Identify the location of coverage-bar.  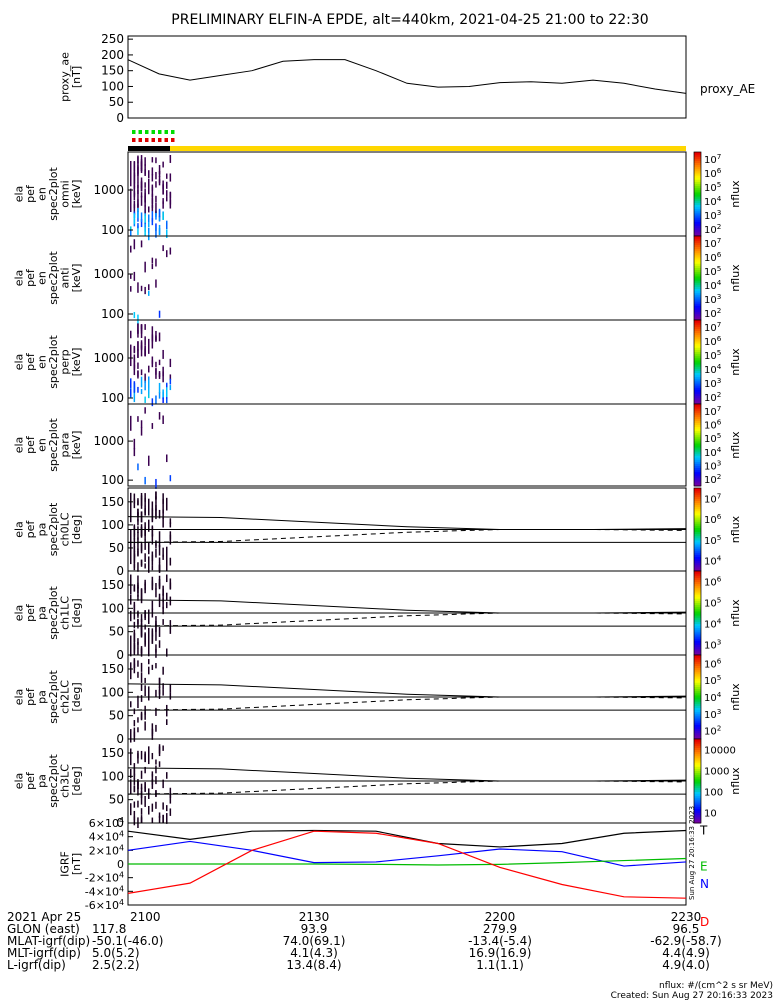
(407, 148).